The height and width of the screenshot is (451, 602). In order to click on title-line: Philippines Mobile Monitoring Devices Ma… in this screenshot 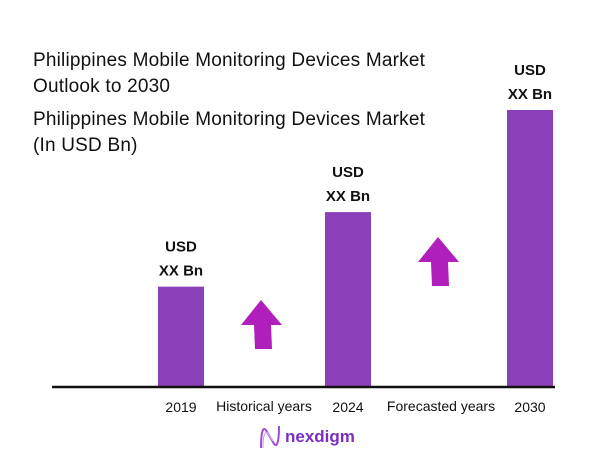, I will do `click(229, 60)`.